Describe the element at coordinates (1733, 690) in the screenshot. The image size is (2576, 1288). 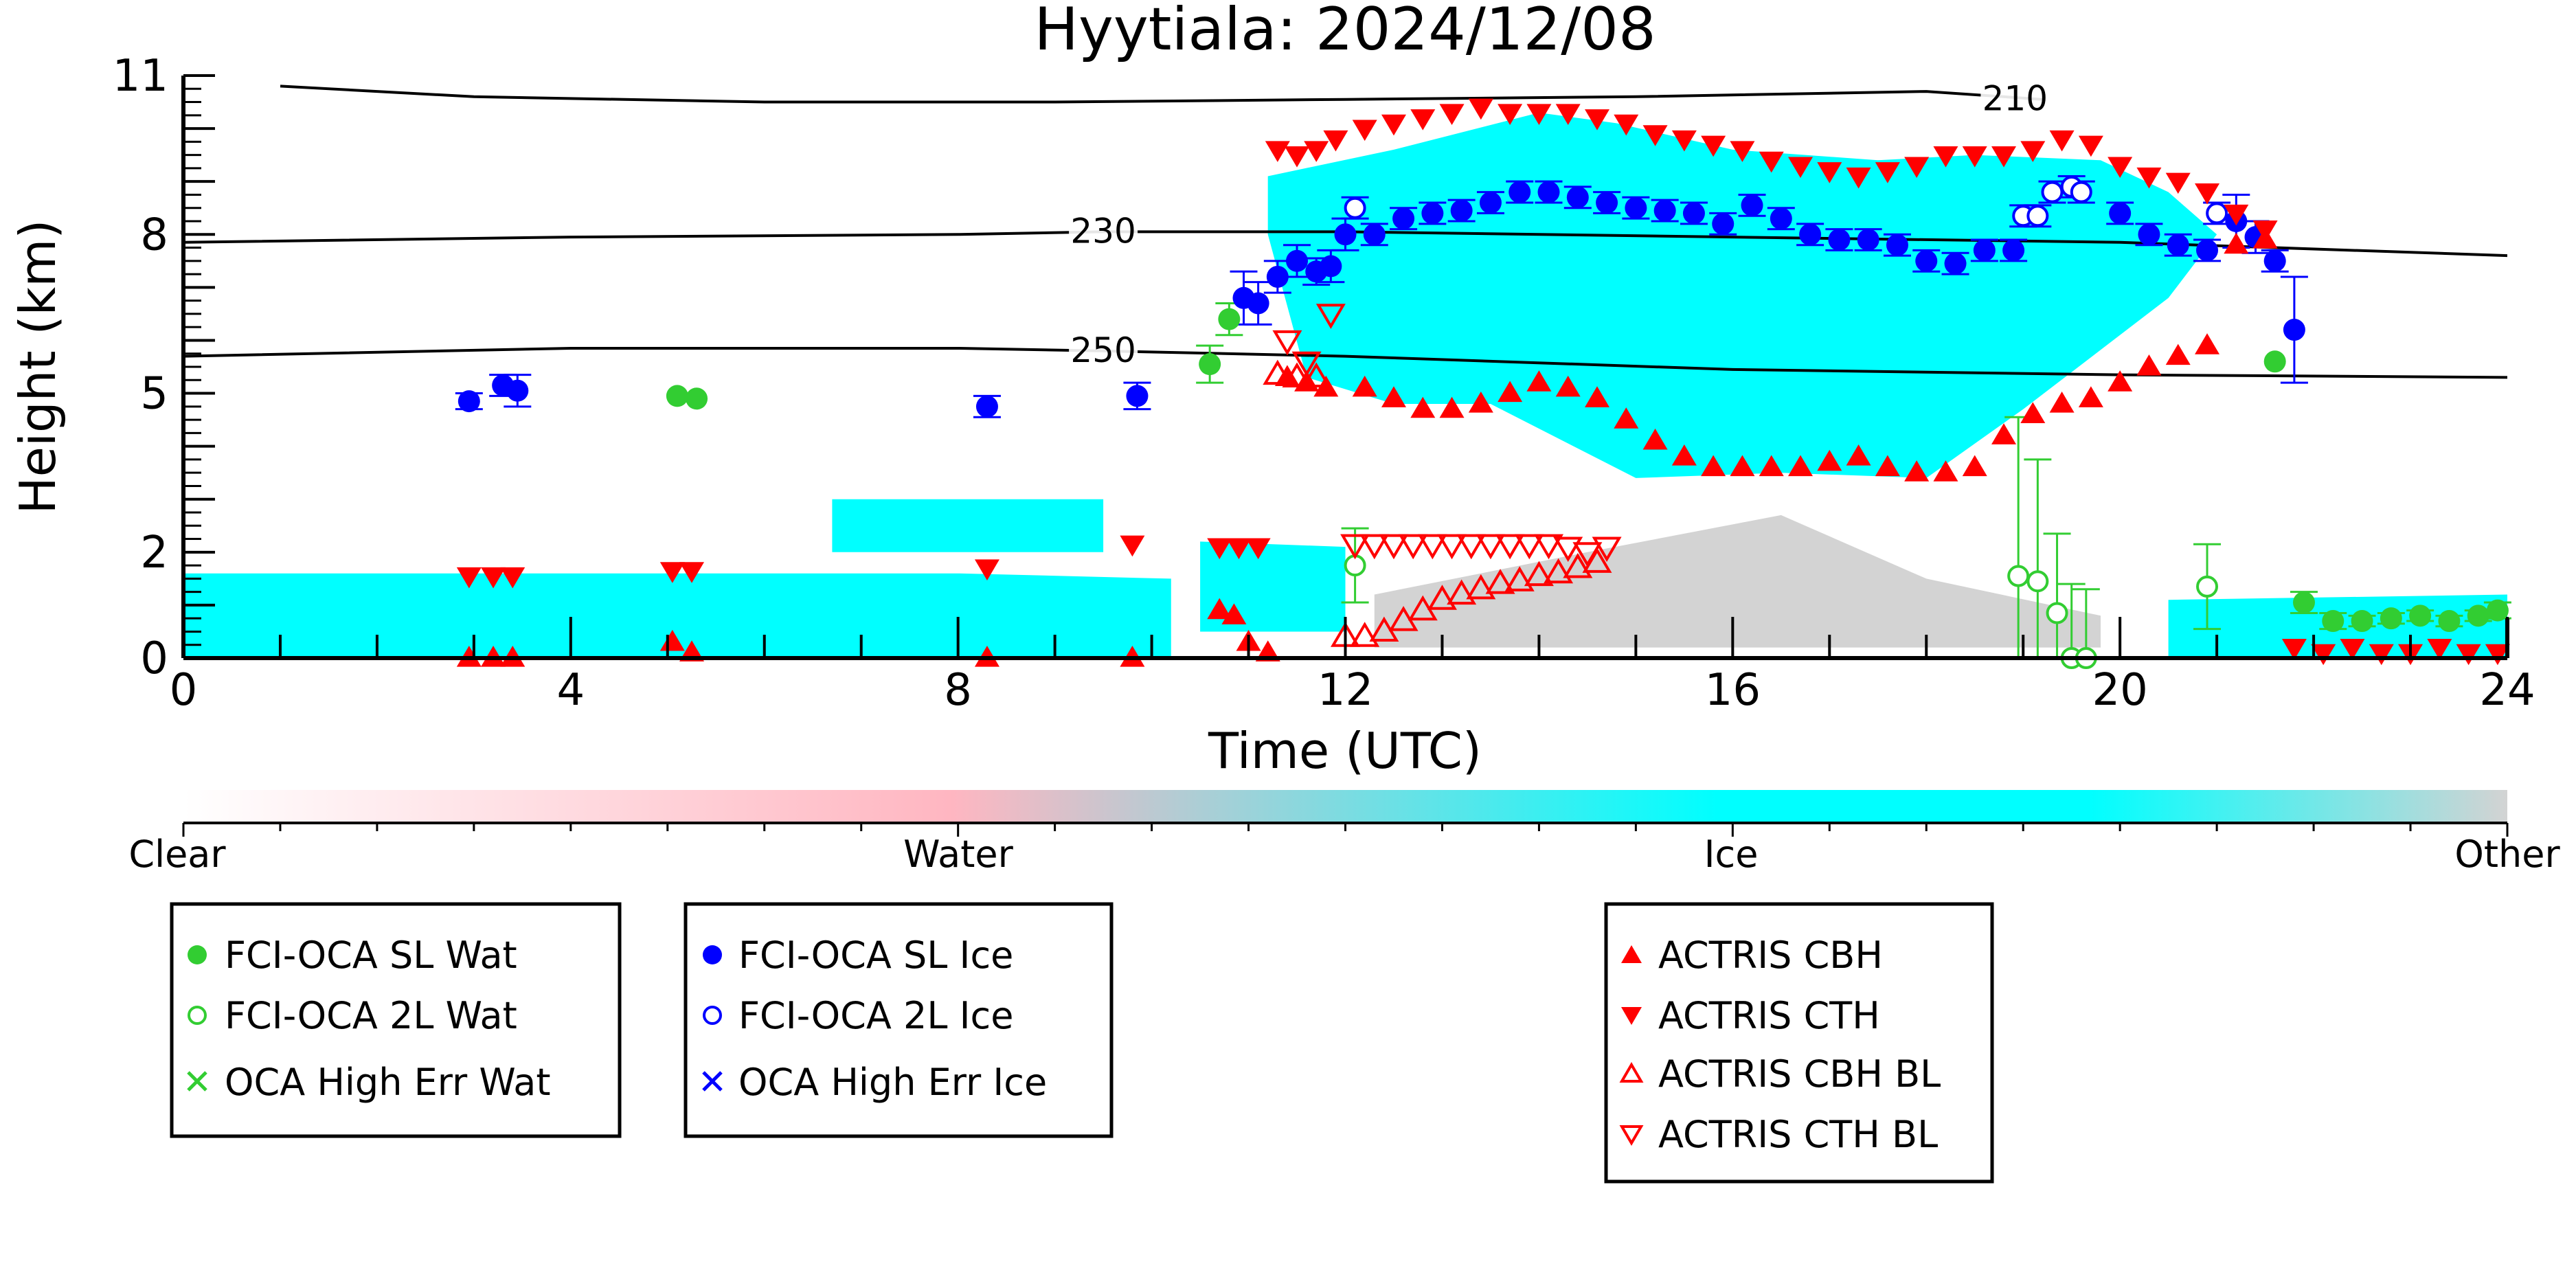
I see `x-tick-label: 16` at that location.